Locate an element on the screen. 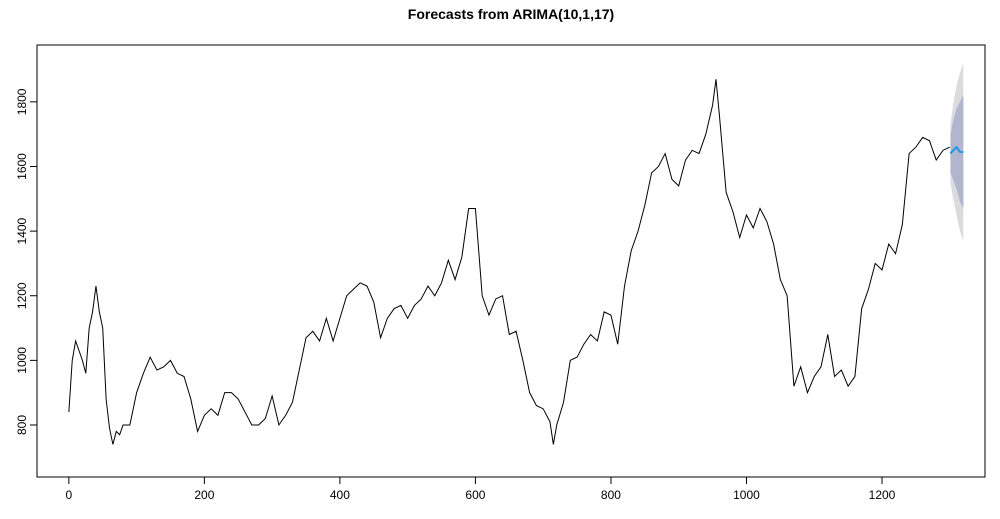  x-tick-label: 600 is located at coordinates (475, 495).